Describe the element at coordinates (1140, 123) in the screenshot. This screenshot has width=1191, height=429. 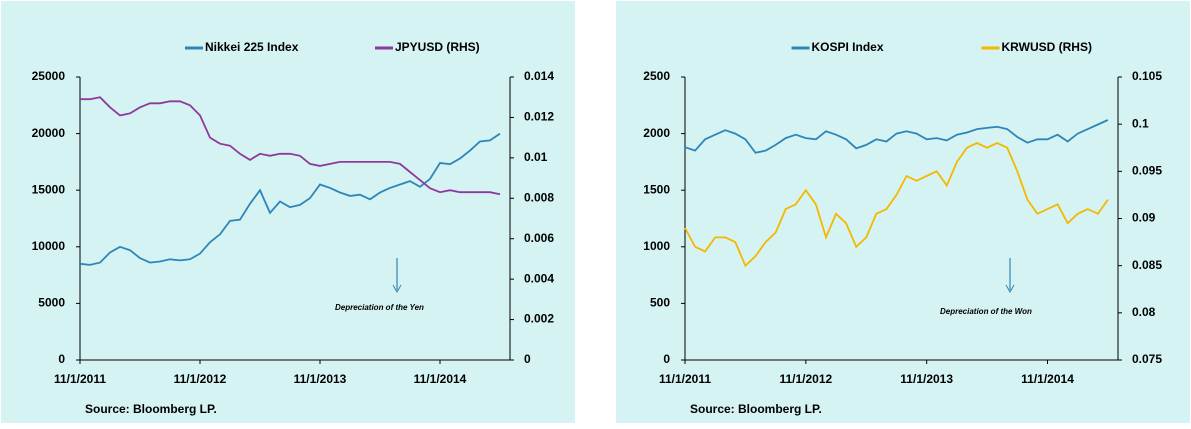
I see `y2-tick-label: 0.1` at that location.